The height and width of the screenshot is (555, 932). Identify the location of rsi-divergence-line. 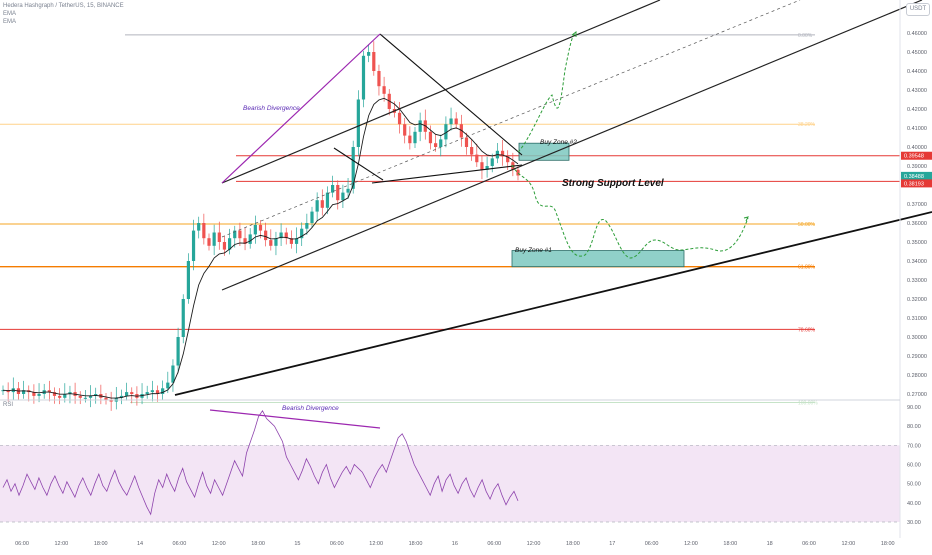
(295, 419).